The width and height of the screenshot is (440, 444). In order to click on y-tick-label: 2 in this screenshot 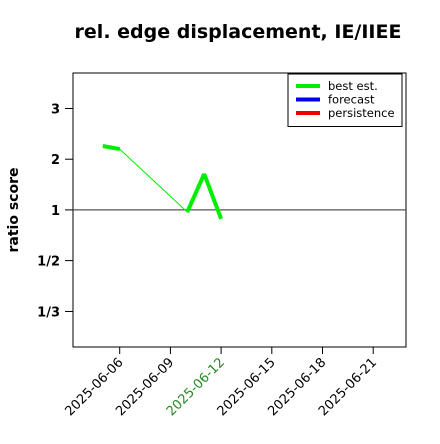, I will do `click(55, 160)`.